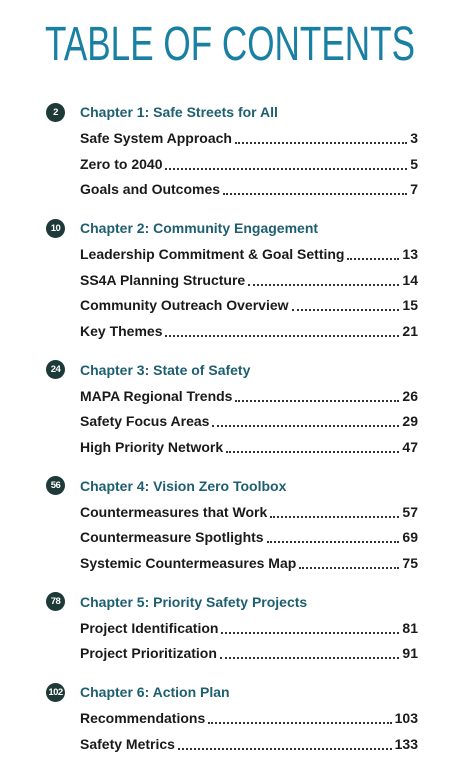 This screenshot has width=470, height=776. What do you see at coordinates (172, 537) in the screenshot?
I see `entry-label: Countermeasure Spotlights` at bounding box center [172, 537].